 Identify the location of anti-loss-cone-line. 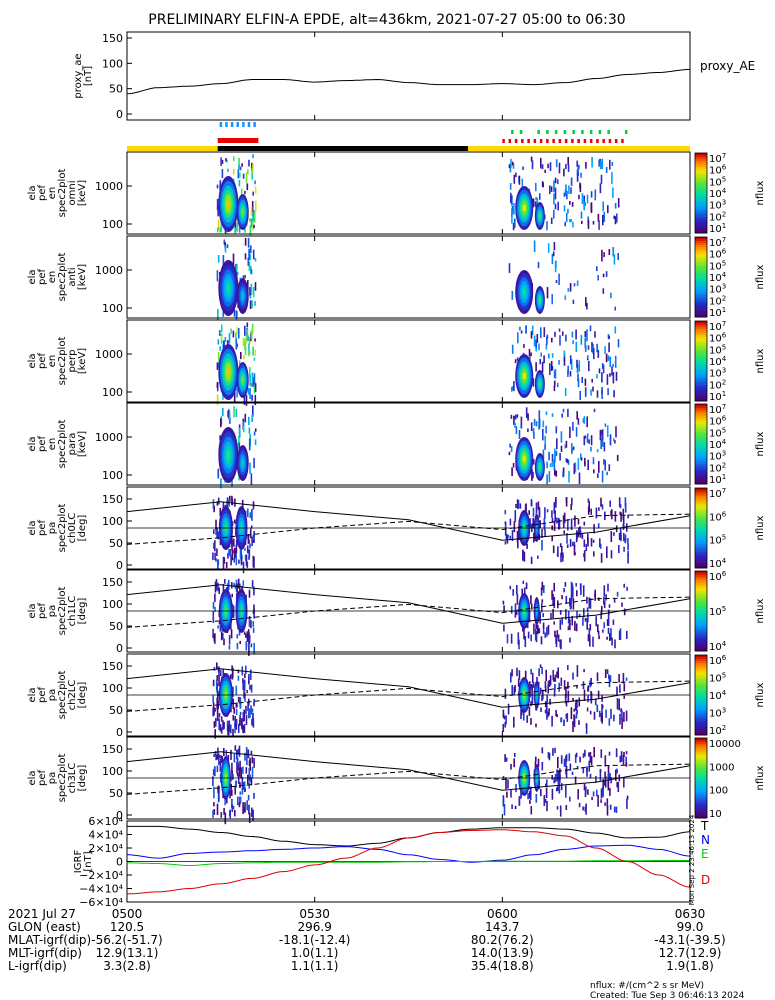
(408, 779).